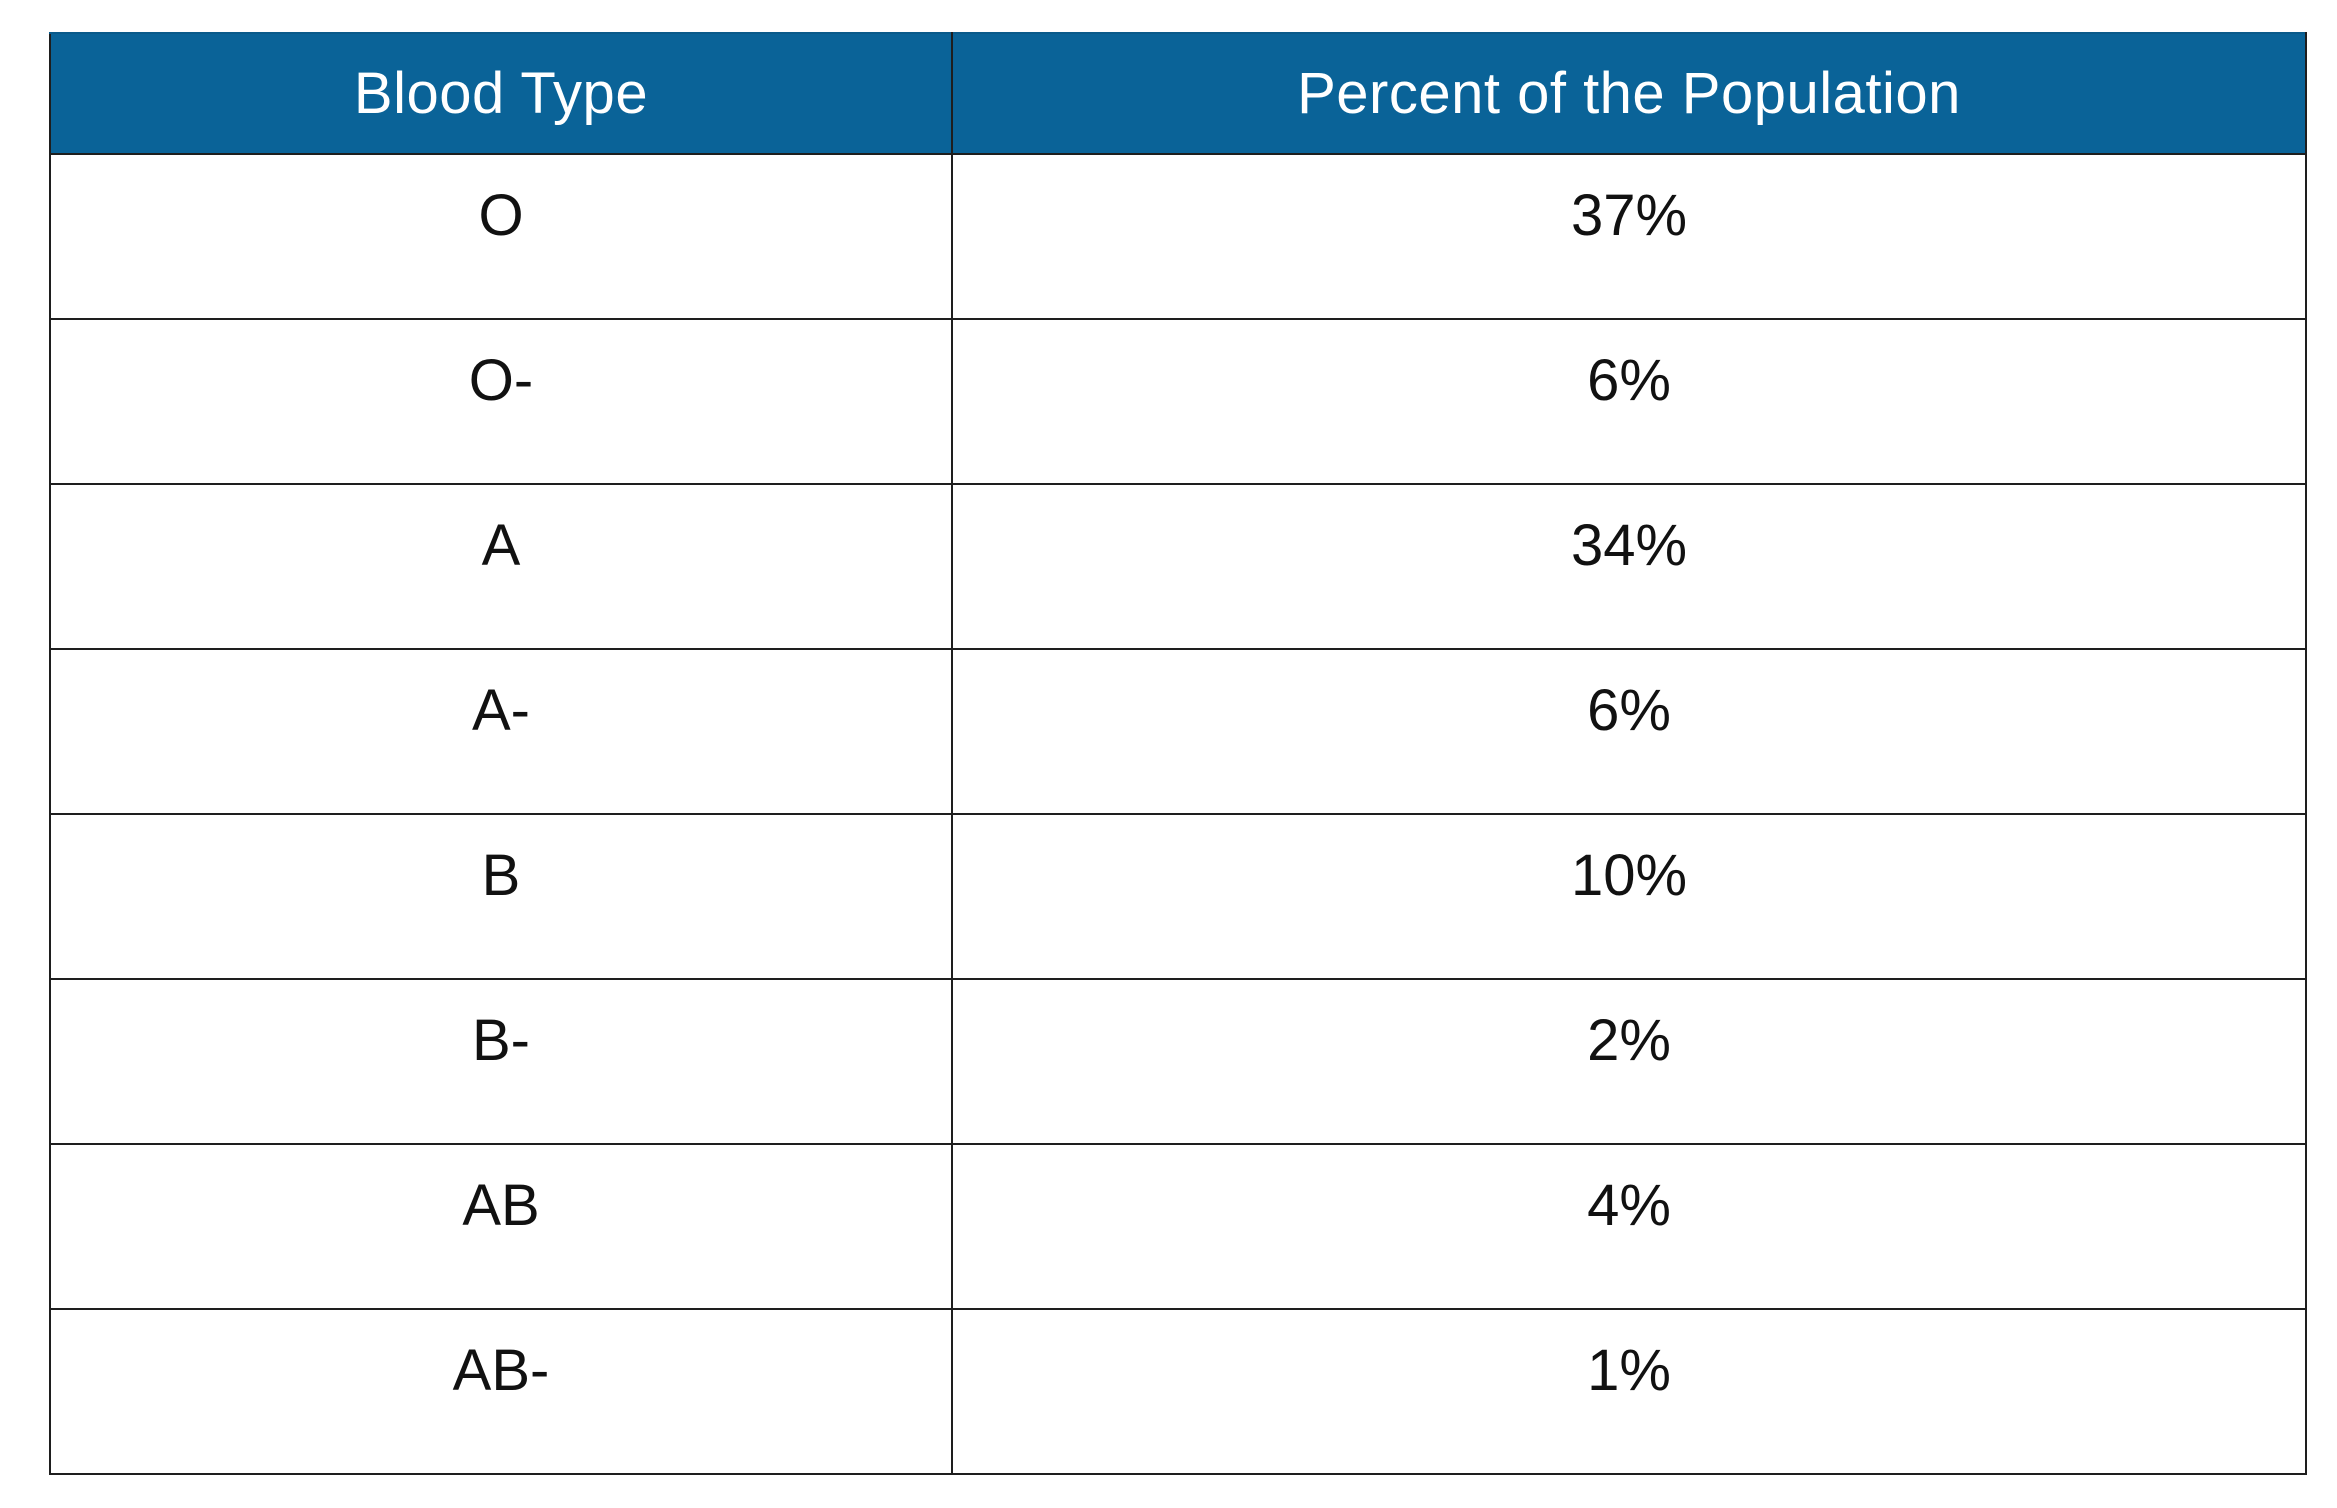 Image resolution: width=2337 pixels, height=1508 pixels. I want to click on table-row: A 34%, so click(1178, 566).